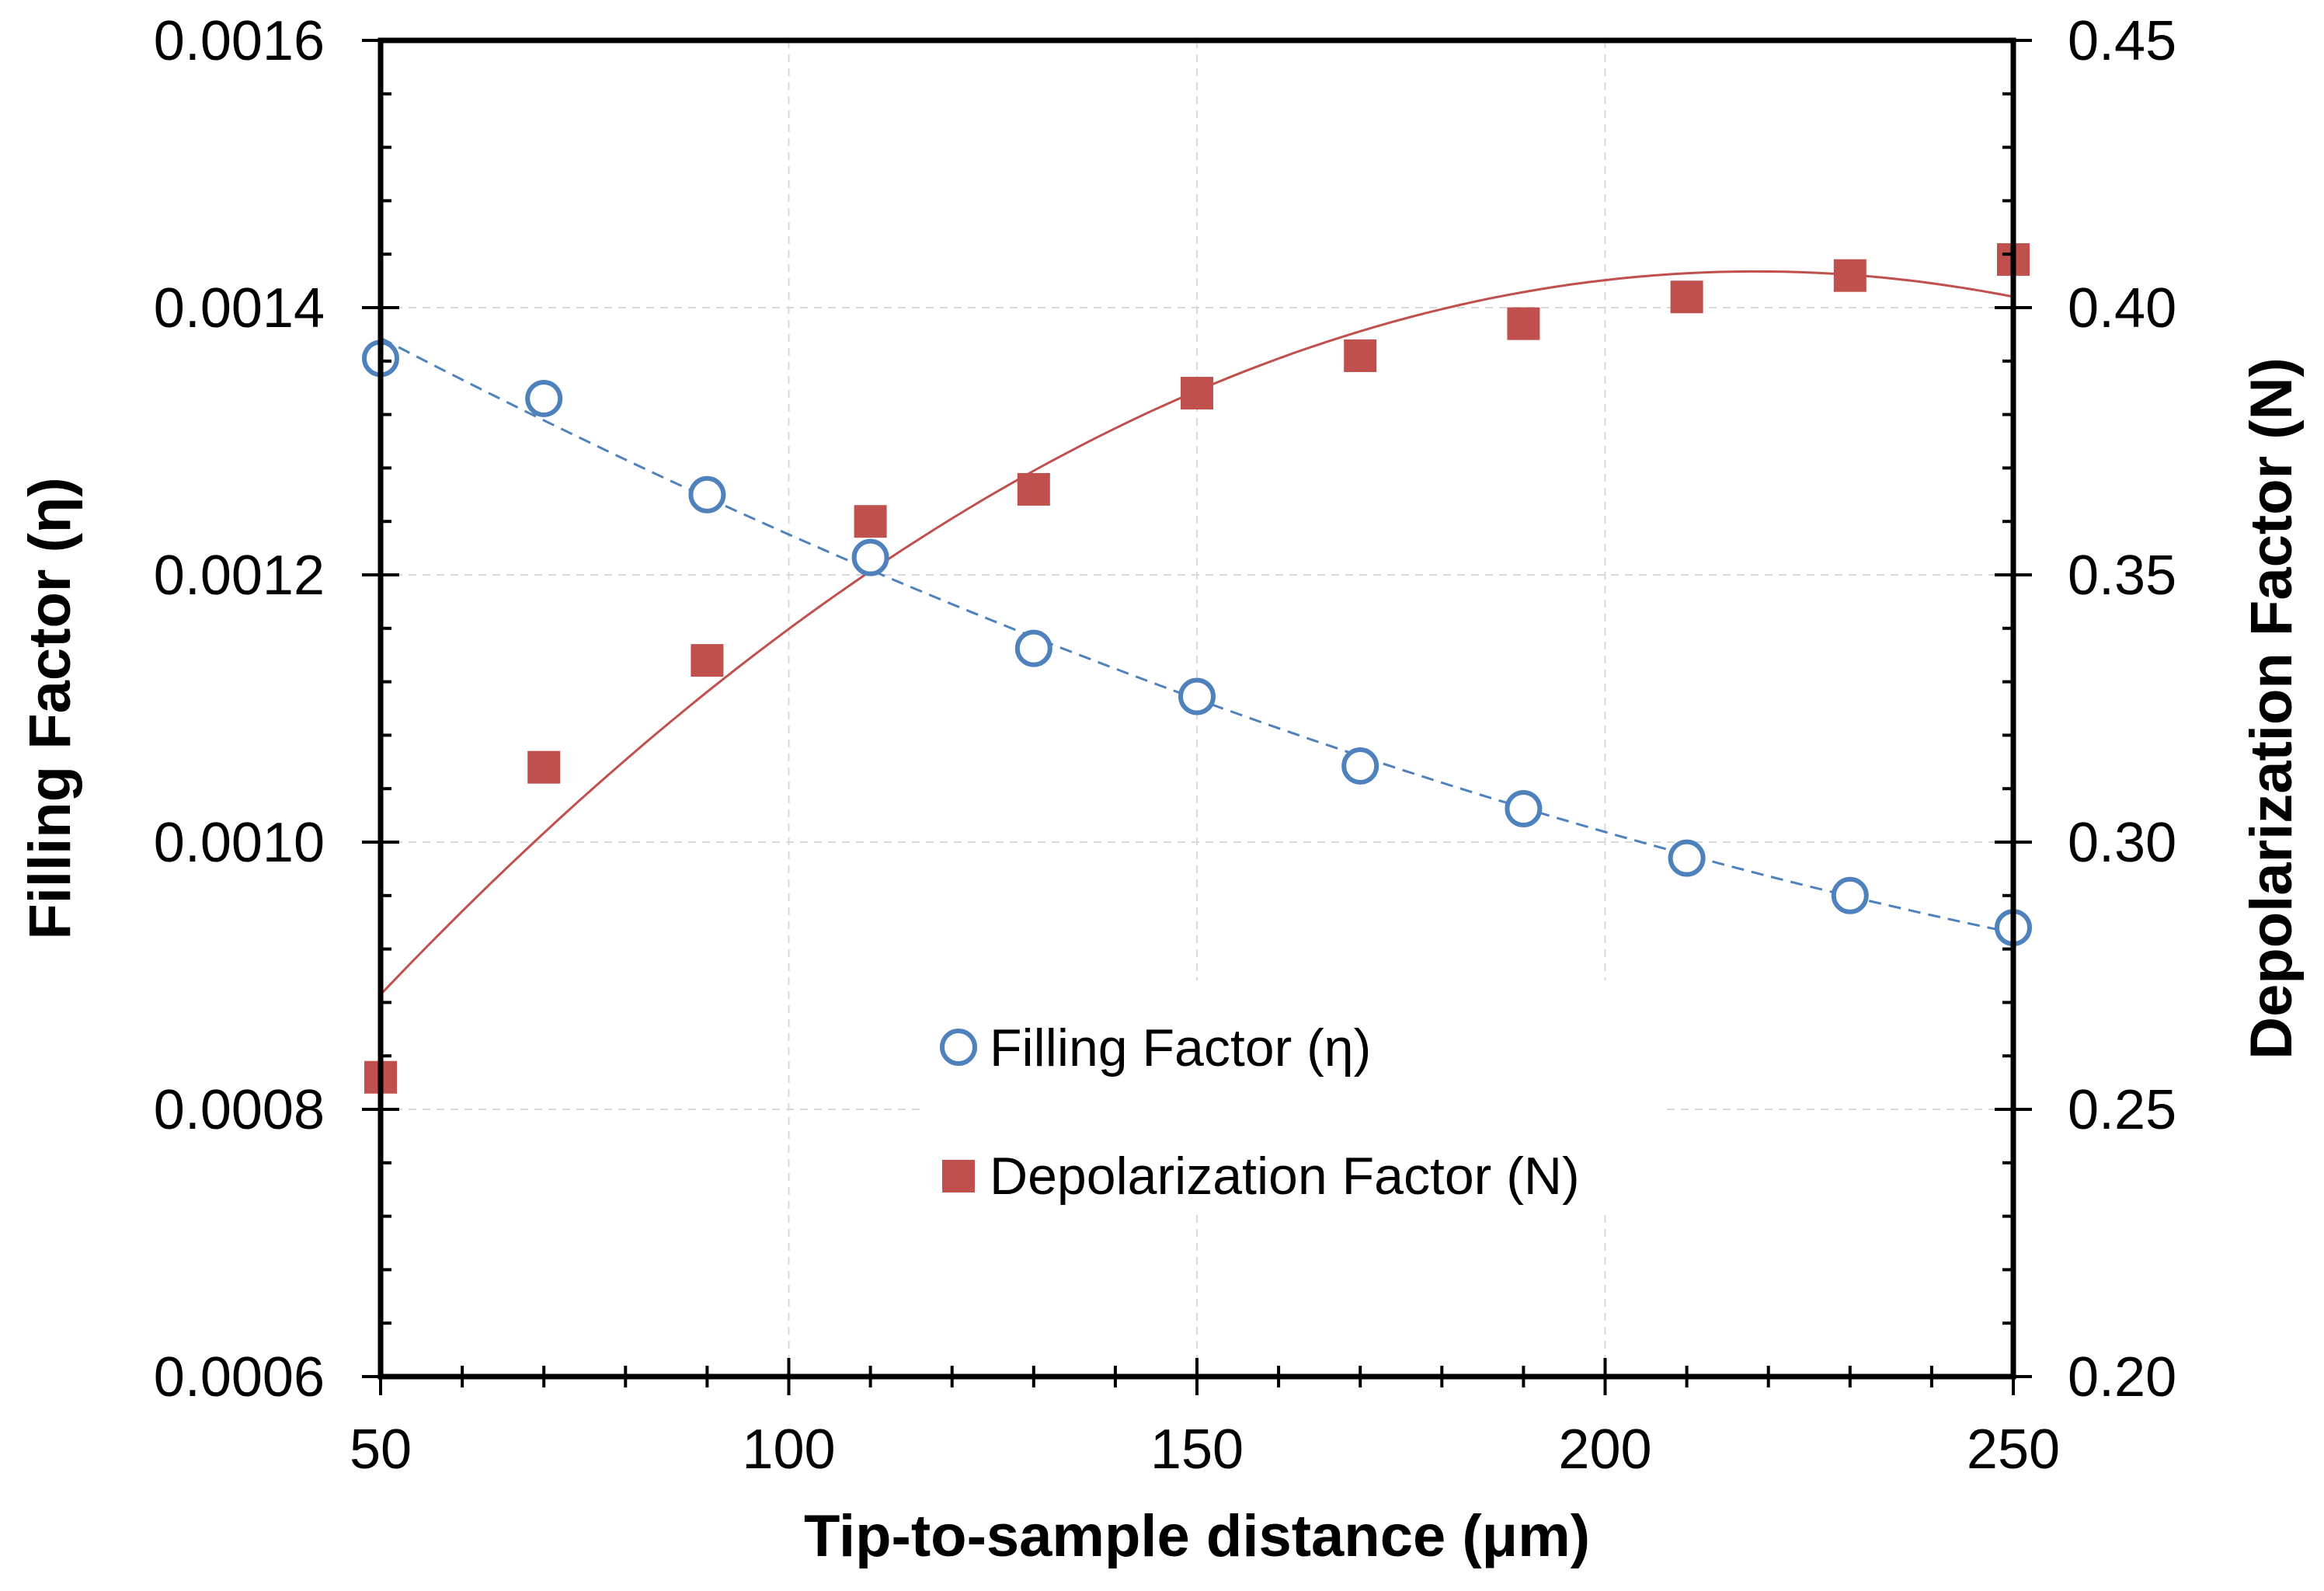 This screenshot has height=1591, width=2324. I want to click on y-left-axis-title: Filling Factor (η), so click(50, 708).